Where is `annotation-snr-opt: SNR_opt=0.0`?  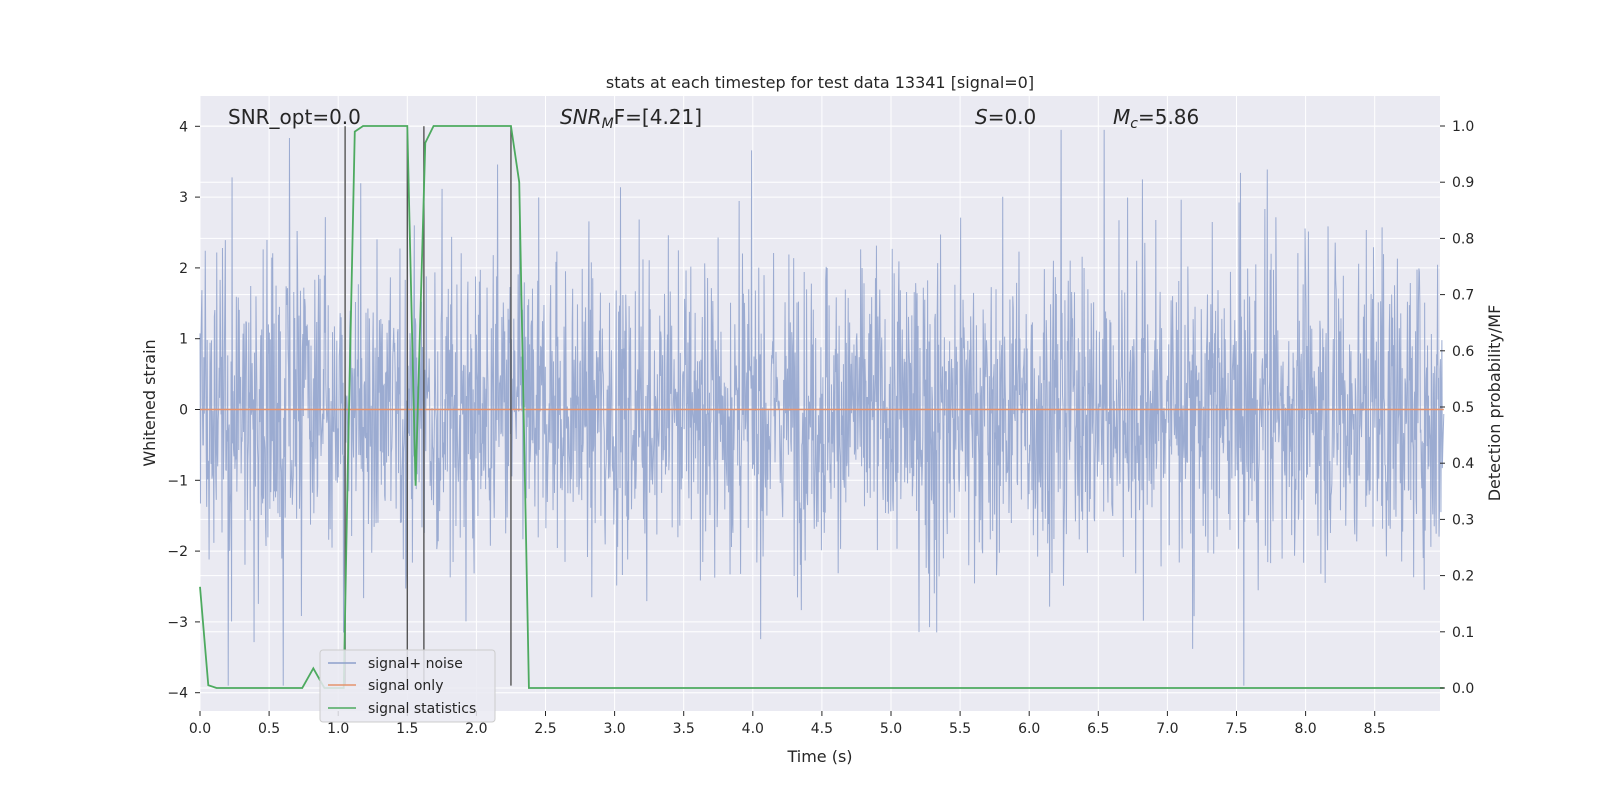
annotation-snr-opt: SNR_opt=0.0 is located at coordinates (294, 117).